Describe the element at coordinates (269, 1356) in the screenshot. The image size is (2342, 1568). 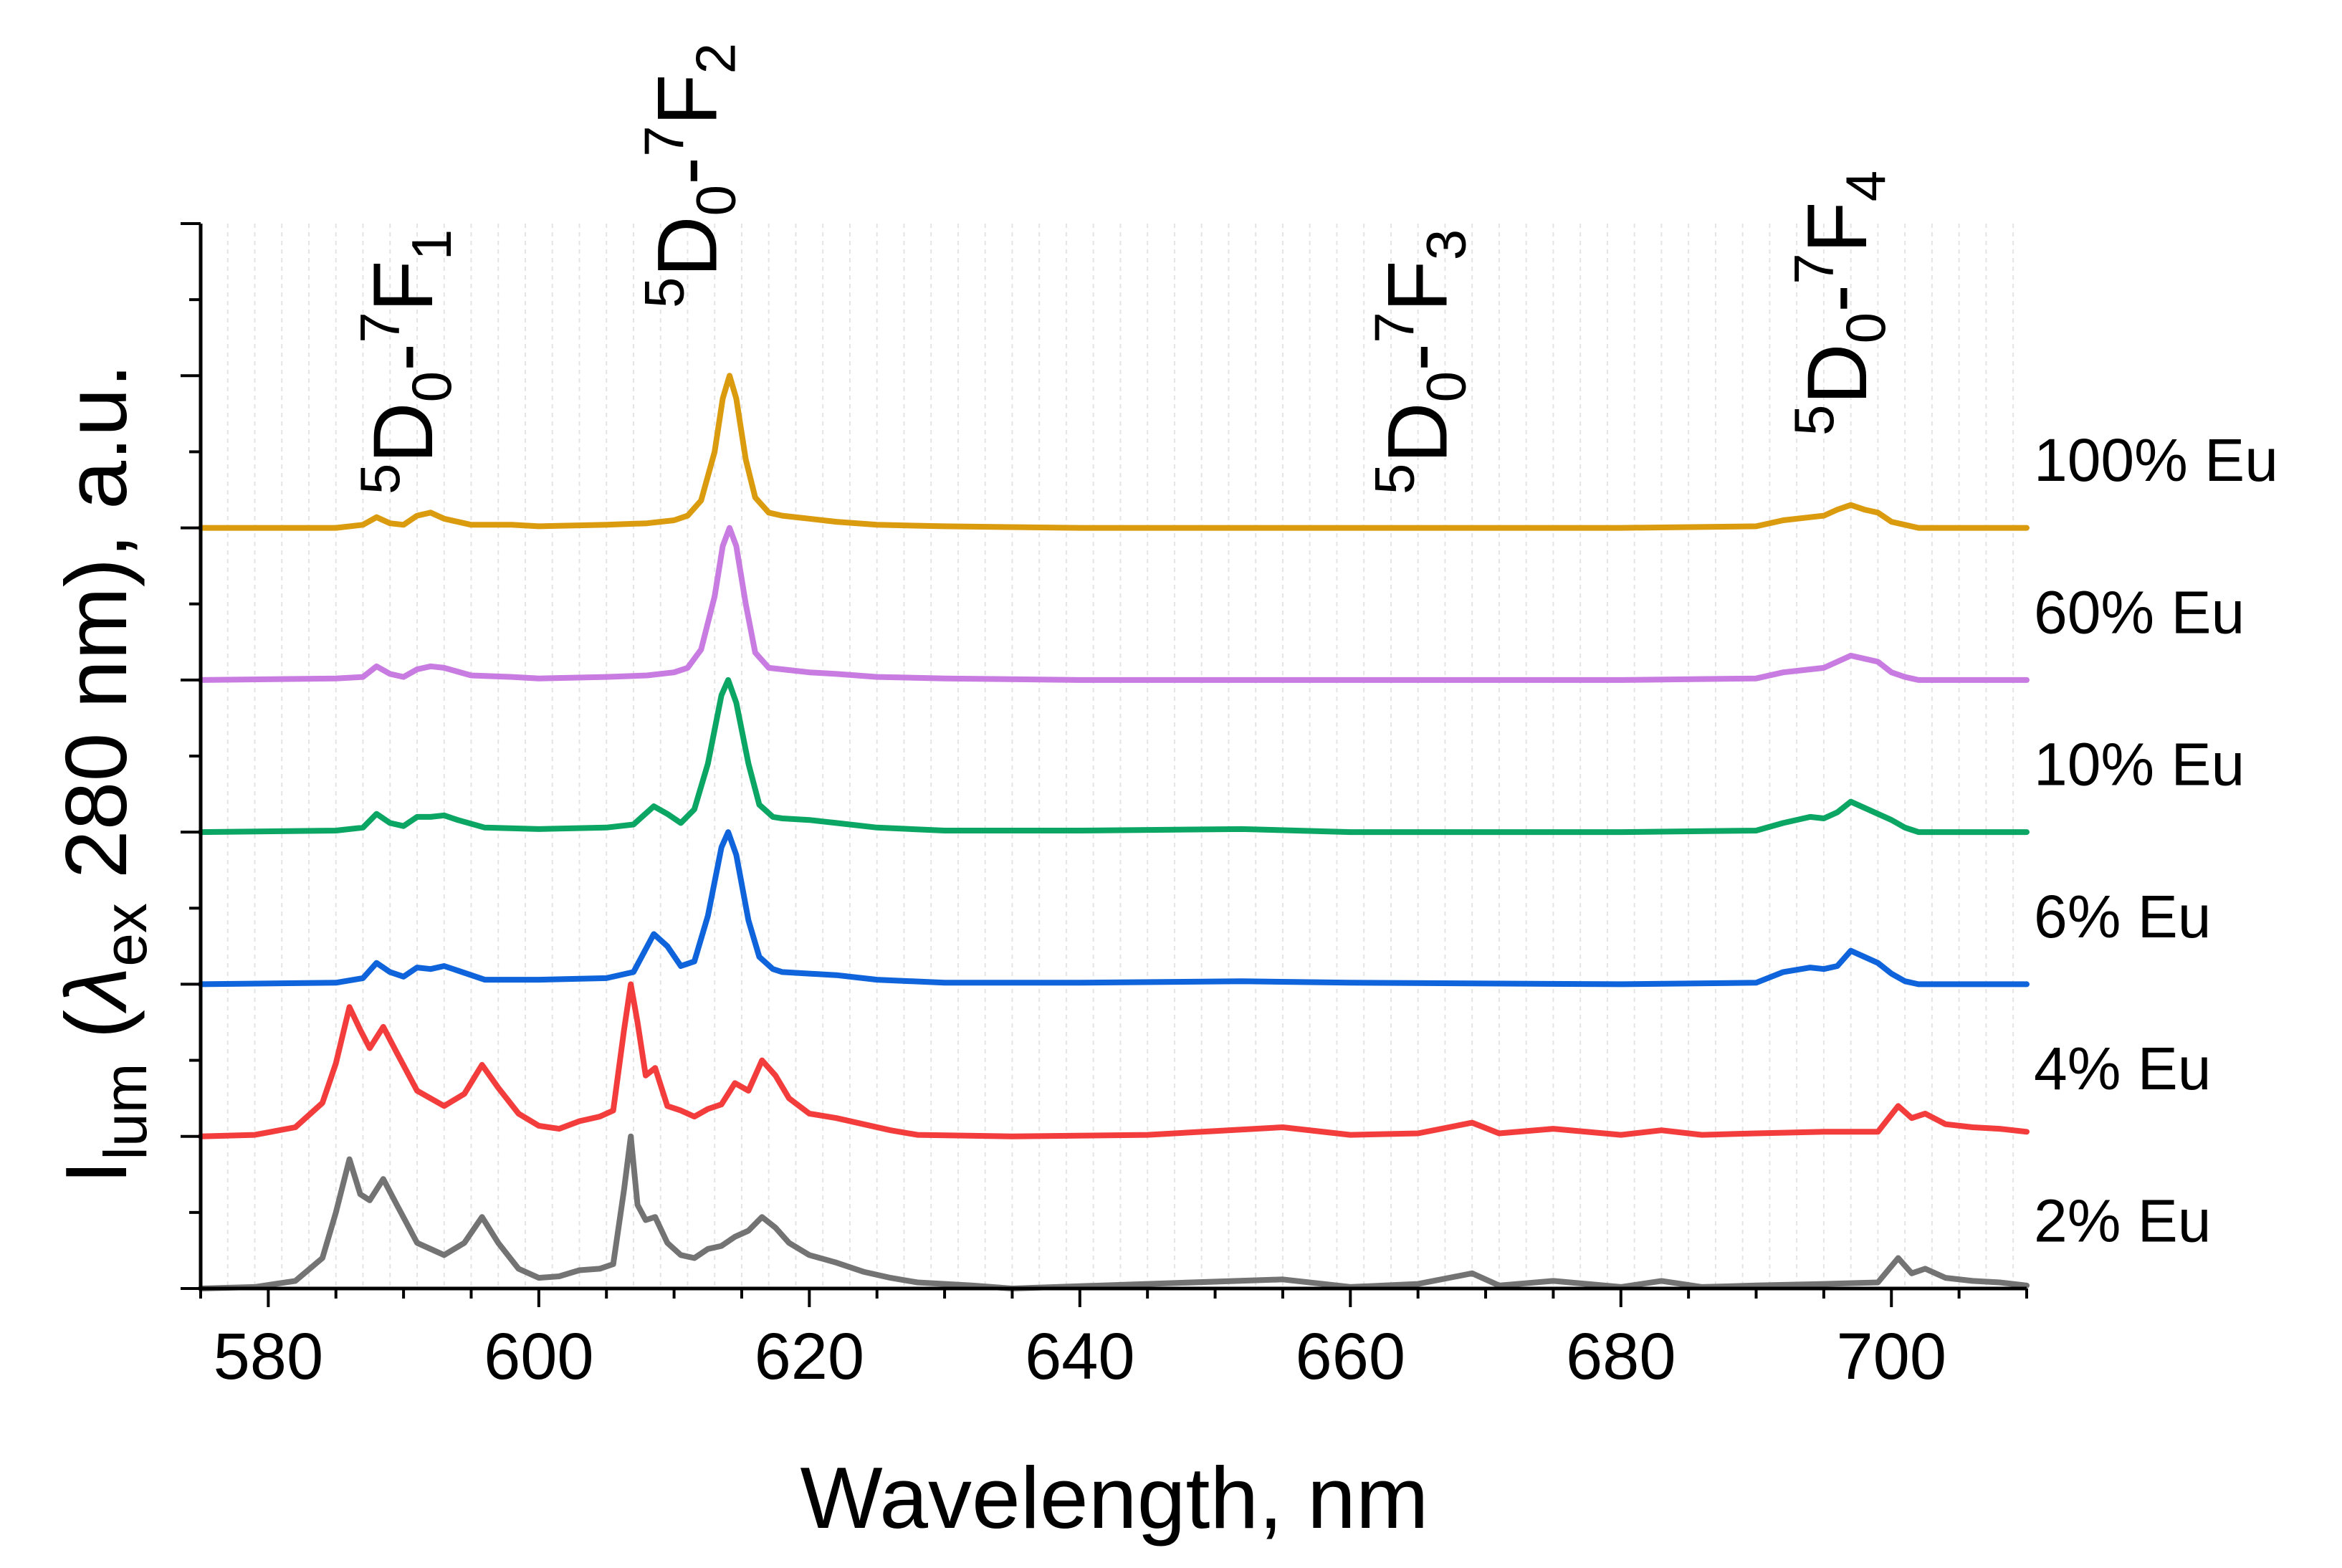
I see `x-tick-label: 580` at that location.